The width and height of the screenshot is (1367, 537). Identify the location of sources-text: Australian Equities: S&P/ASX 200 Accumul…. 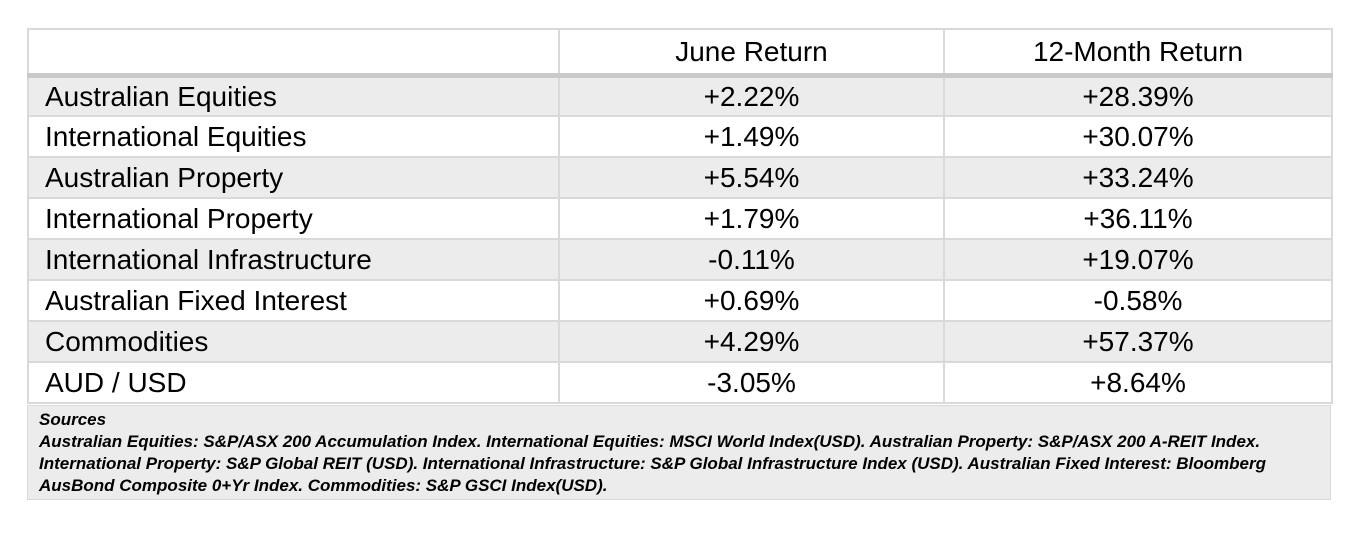
(652, 463).